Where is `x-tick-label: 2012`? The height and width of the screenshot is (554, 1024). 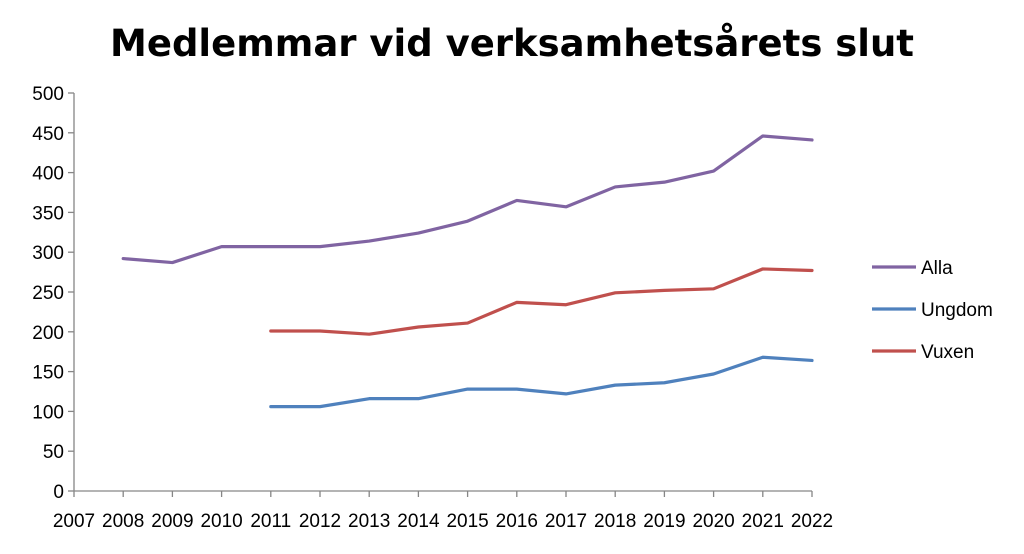
x-tick-label: 2012 is located at coordinates (320, 521).